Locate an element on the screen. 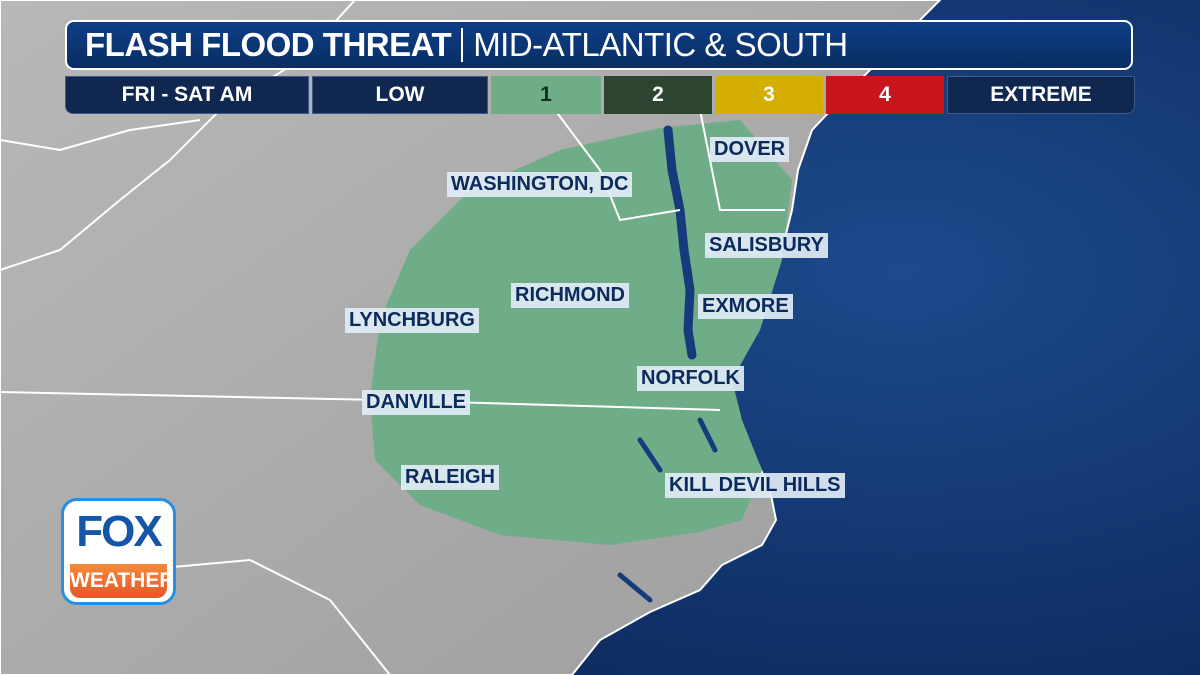  city-label-norfolk: NORFOLK is located at coordinates (690, 378).